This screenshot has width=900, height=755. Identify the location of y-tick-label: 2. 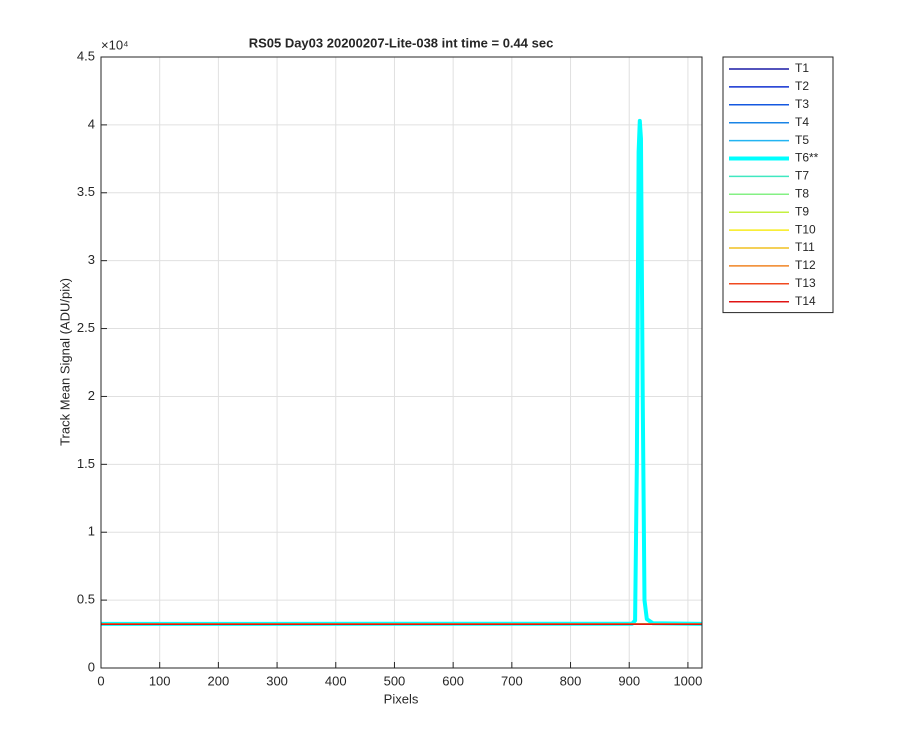
(91, 395).